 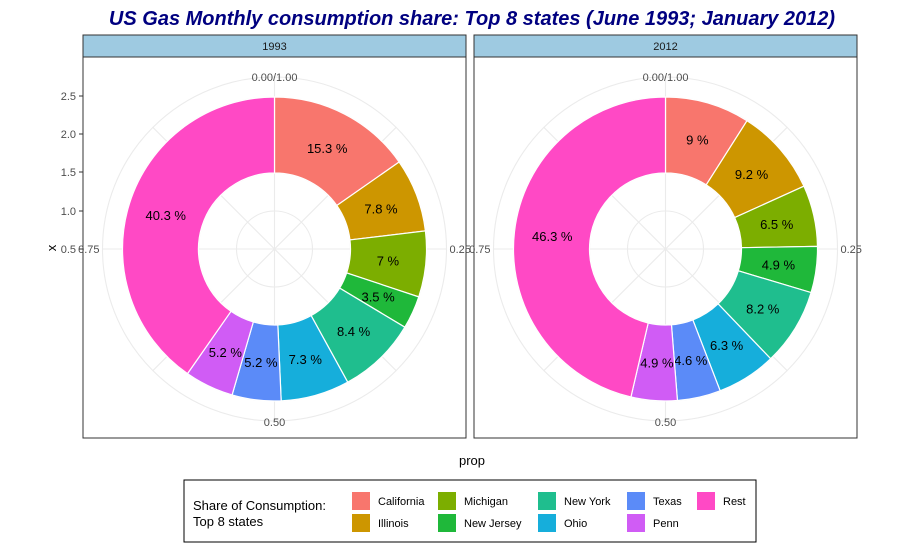 I want to click on angle-tick-1993-1: 0.25, so click(x=460, y=250).